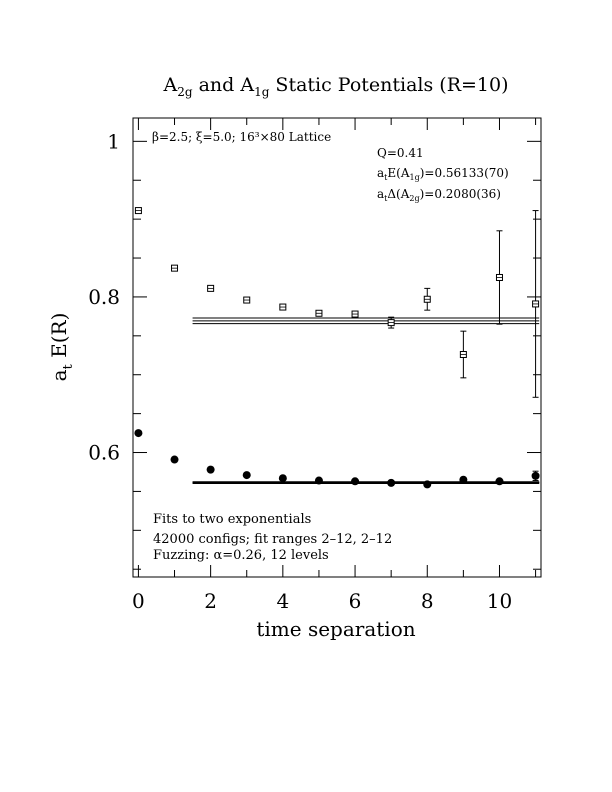  What do you see at coordinates (241, 555) in the screenshot?
I see `fuzzing-annotation: Fuzzing: α=0.26, 12 levels` at bounding box center [241, 555].